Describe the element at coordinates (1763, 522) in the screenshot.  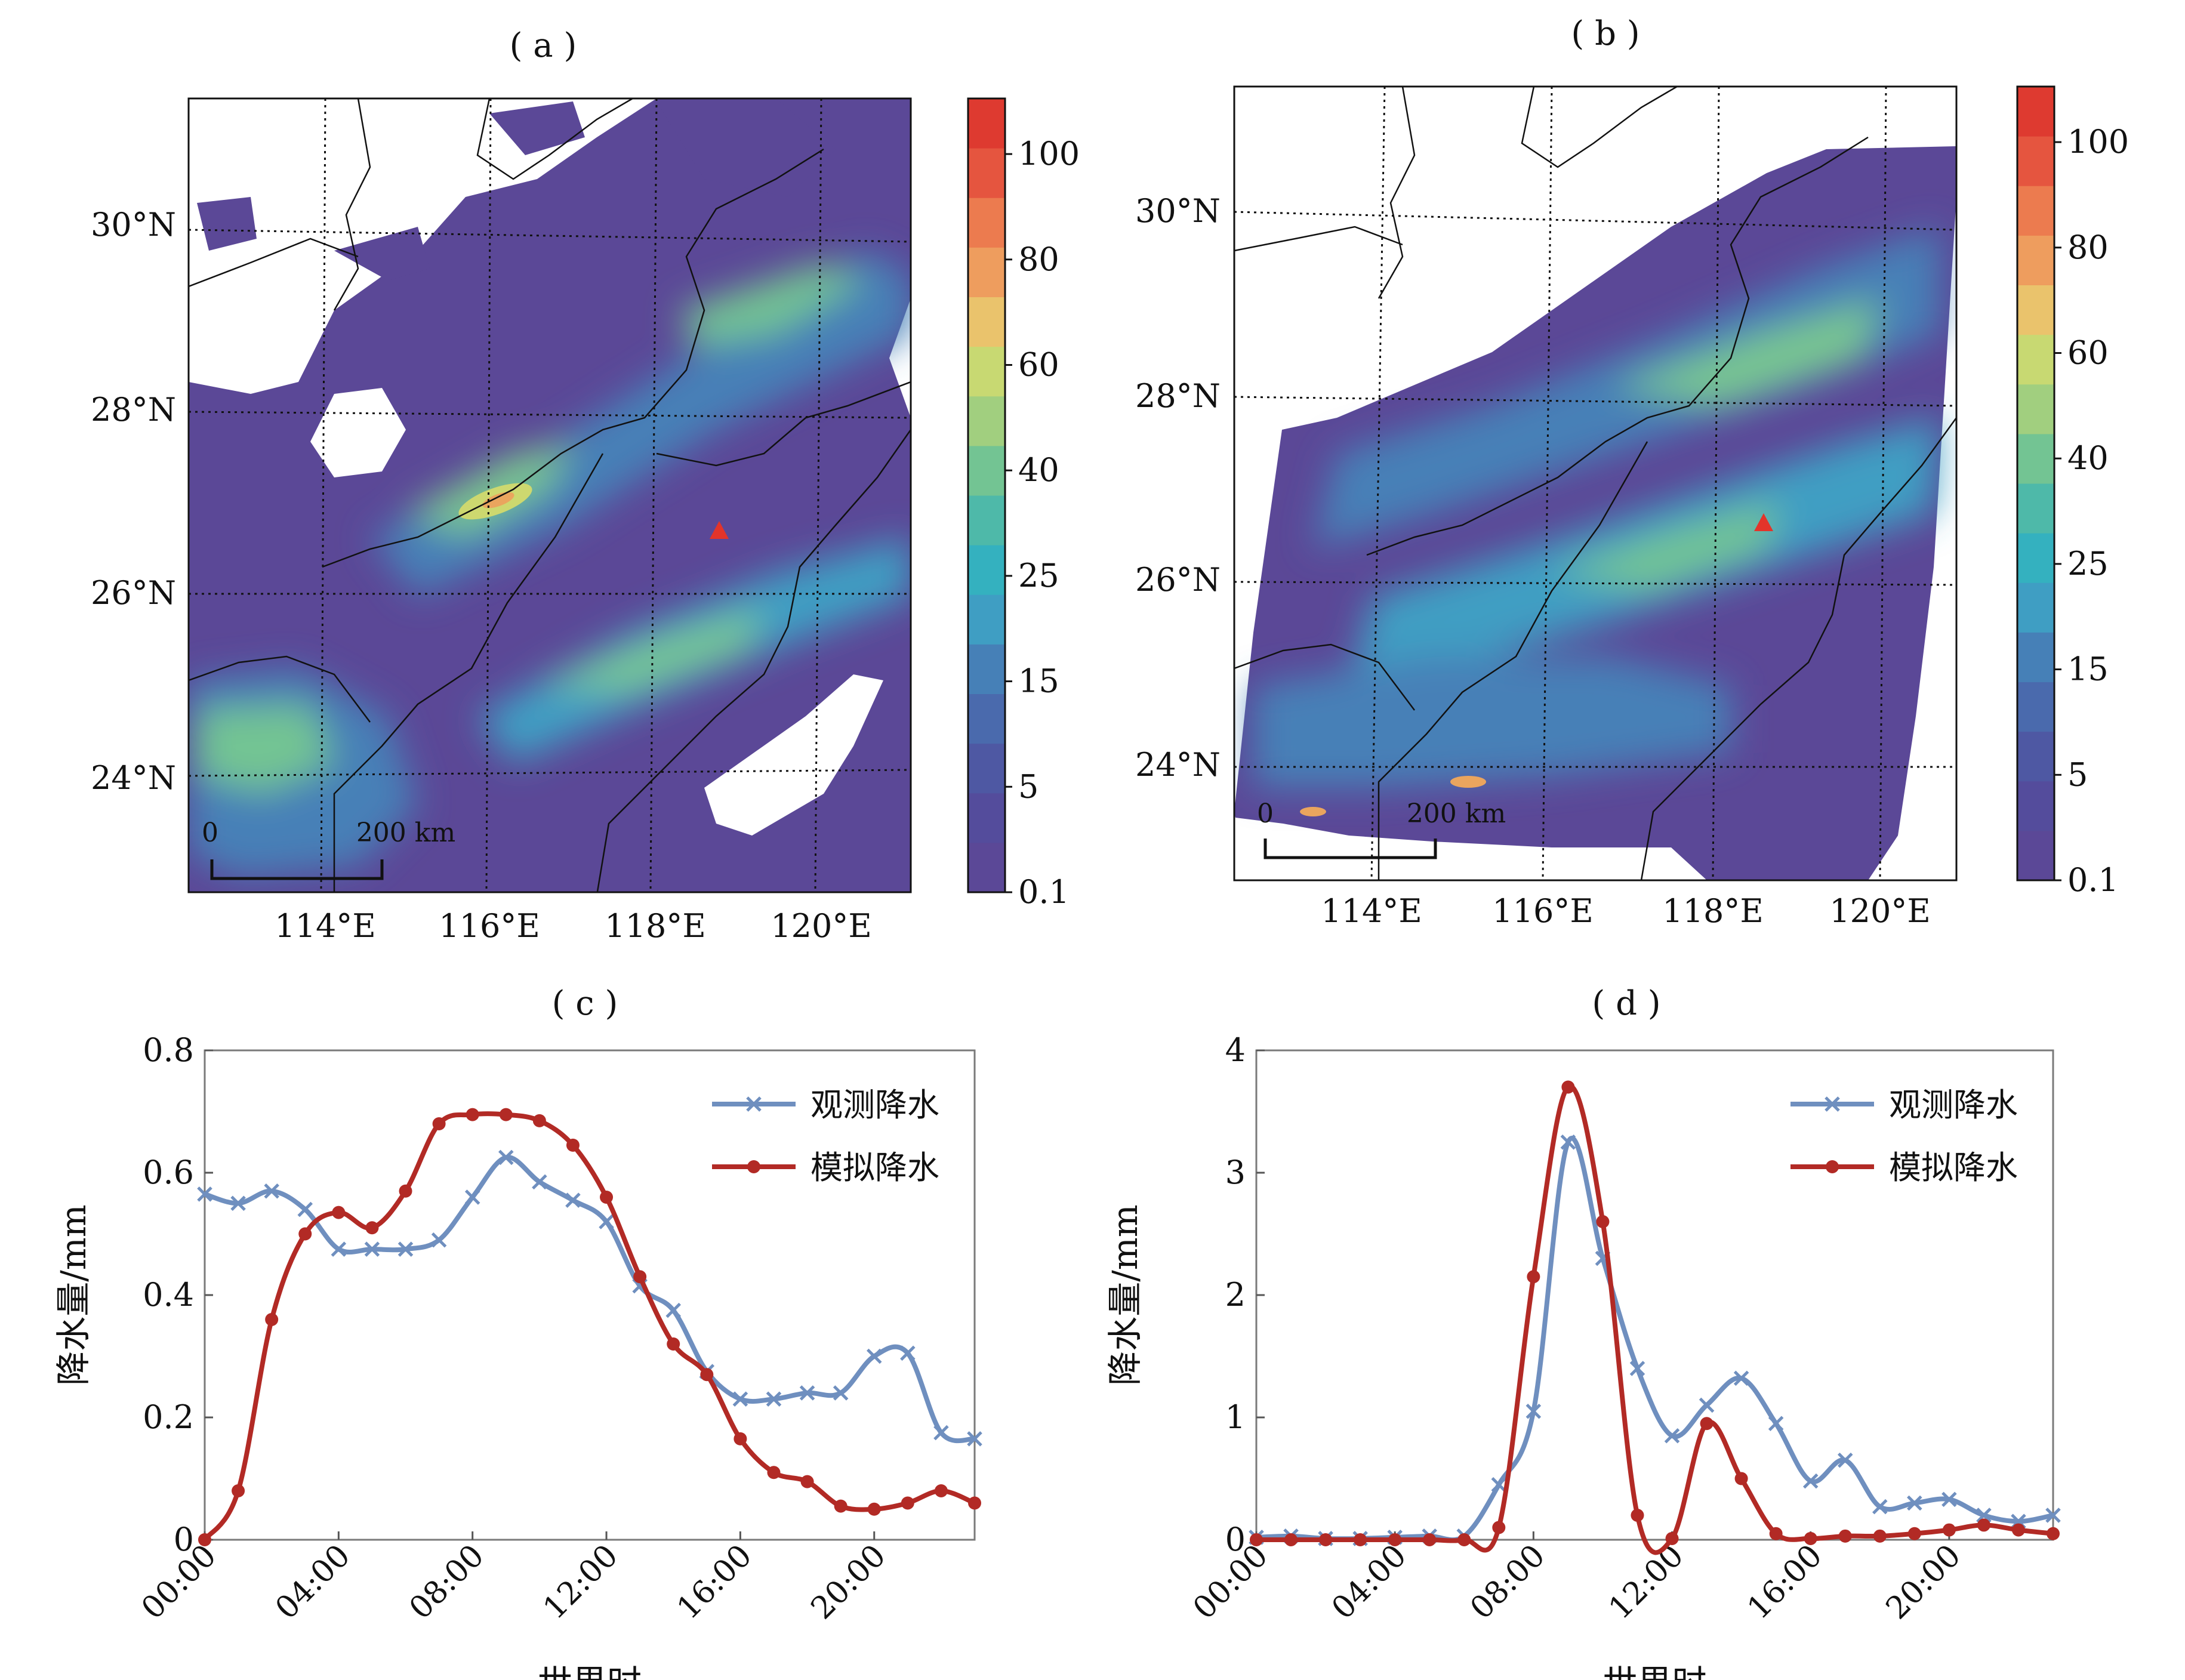
I see `station-marker` at that location.